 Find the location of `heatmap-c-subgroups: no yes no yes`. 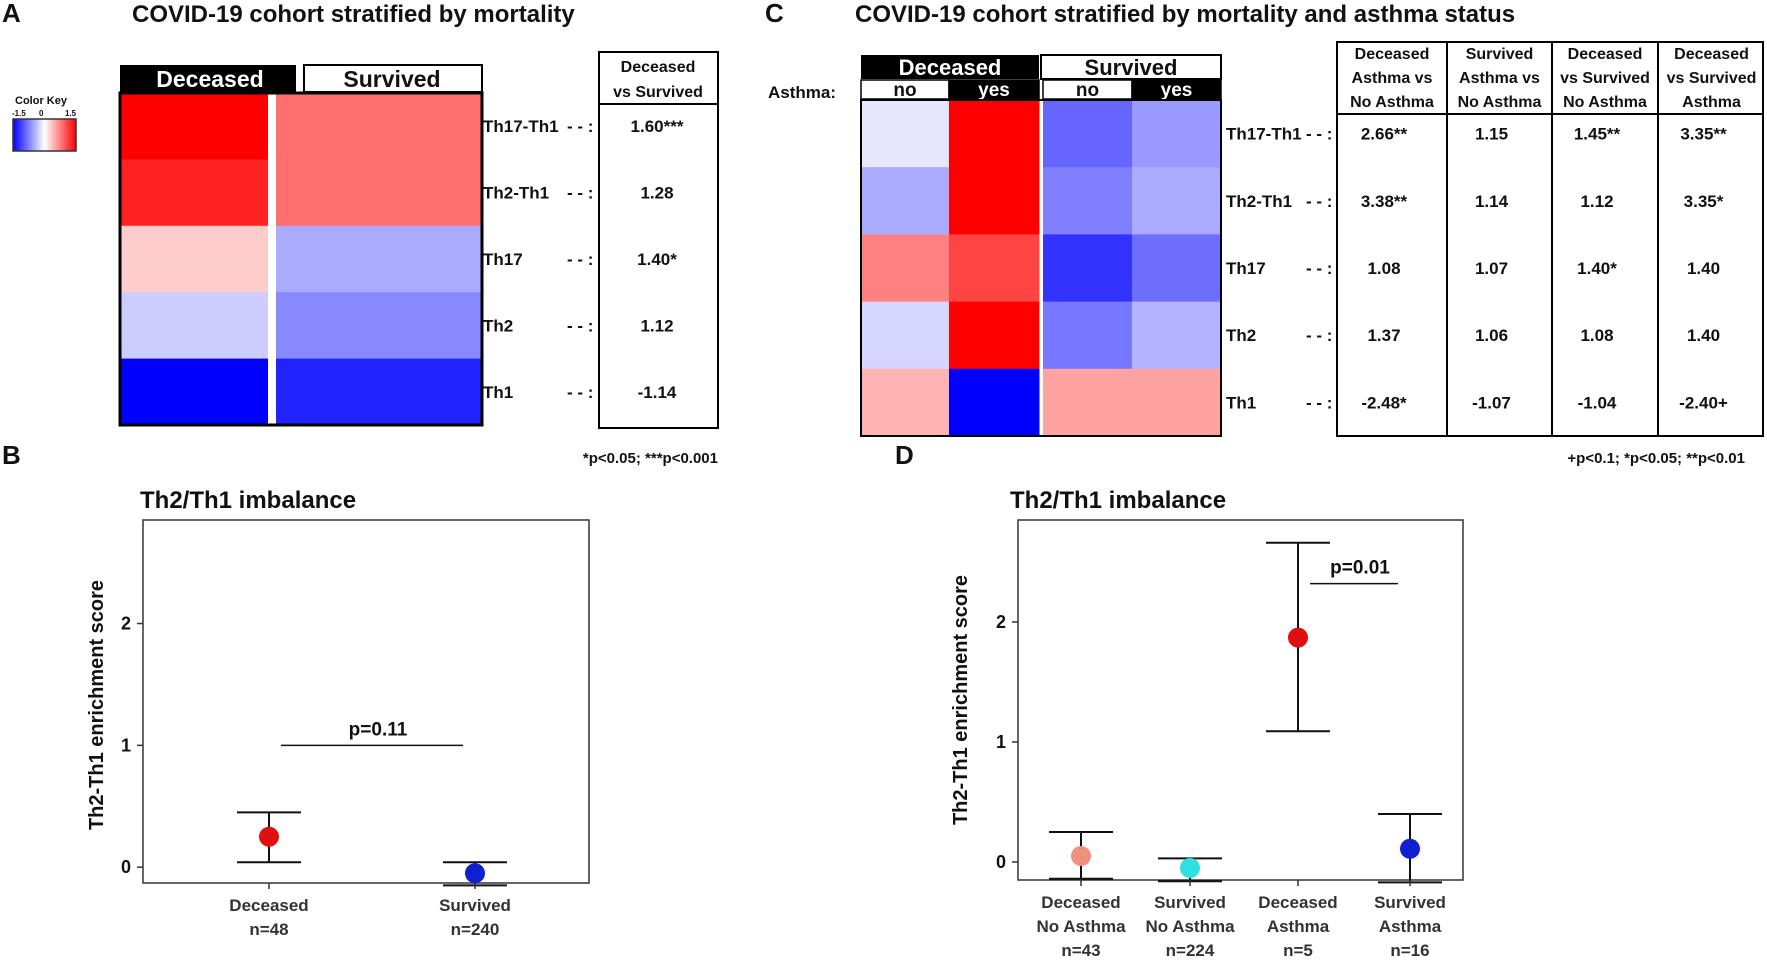

heatmap-c-subgroups: no yes no yes is located at coordinates (1041, 90).